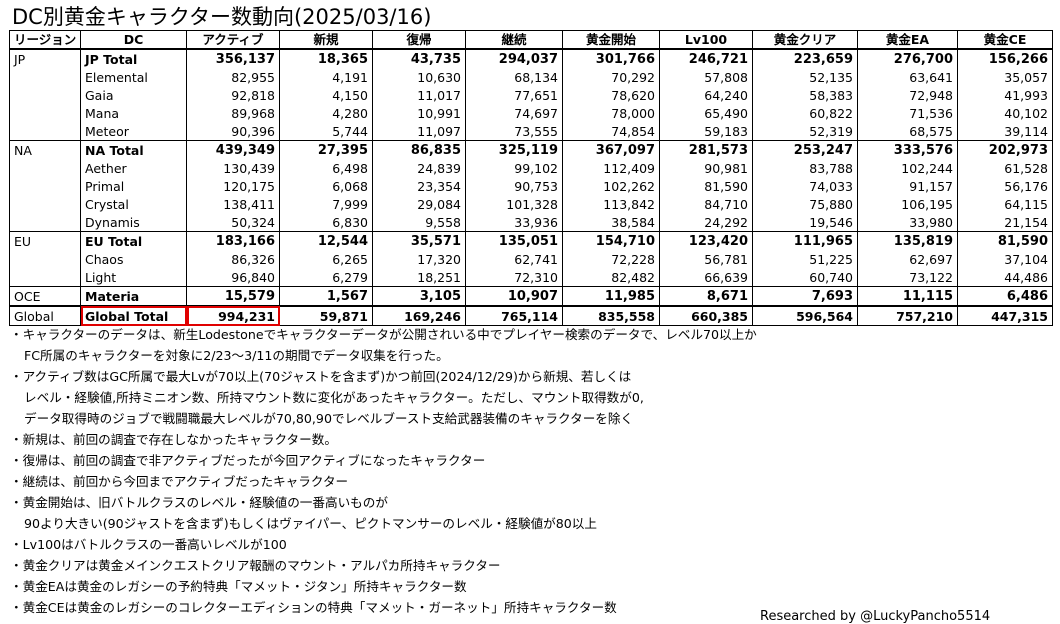 The width and height of the screenshot is (1060, 624). Describe the element at coordinates (805, 240) in the screenshot. I see `value-cell: 111,965` at that location.